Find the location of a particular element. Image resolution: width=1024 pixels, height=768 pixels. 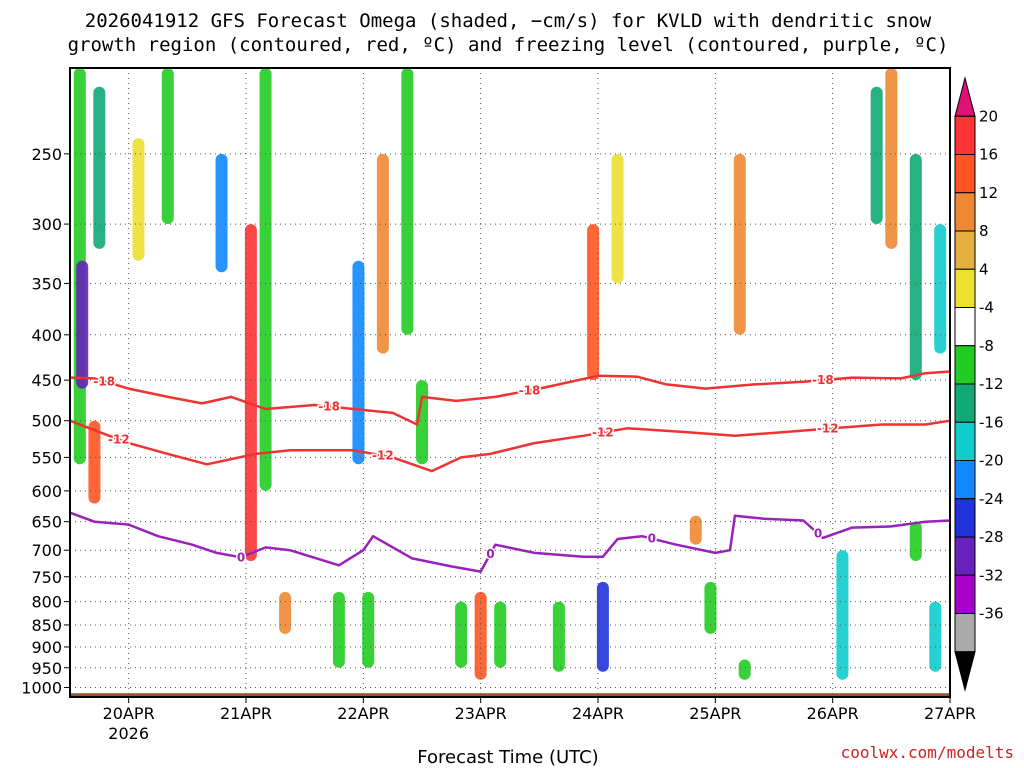

colorbar-label-8: -16 is located at coordinates (991, 422).